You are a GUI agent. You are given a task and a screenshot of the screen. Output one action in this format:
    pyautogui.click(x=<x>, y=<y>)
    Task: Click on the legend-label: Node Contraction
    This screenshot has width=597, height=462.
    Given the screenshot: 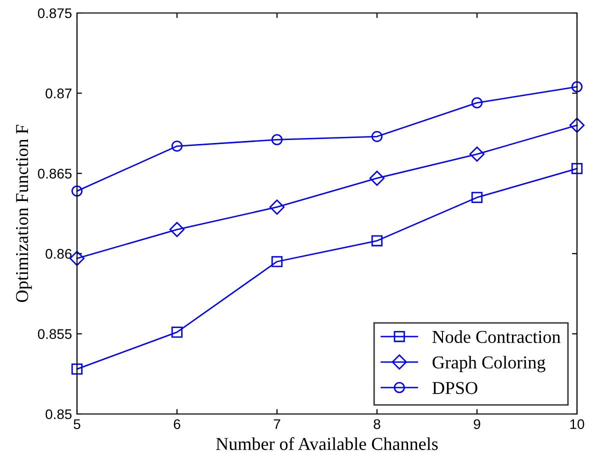 What is the action you would take?
    pyautogui.click(x=496, y=337)
    